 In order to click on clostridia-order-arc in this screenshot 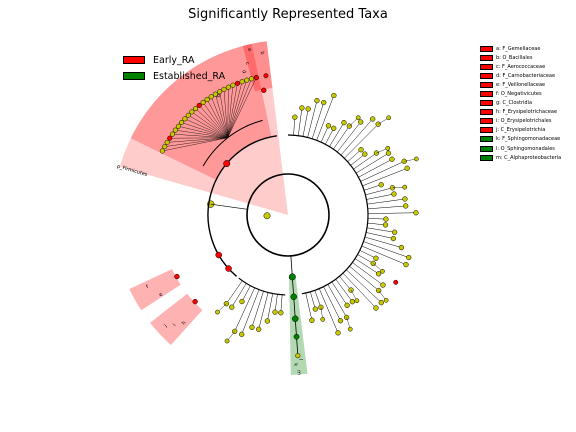, I will do `click(232, 143)`.